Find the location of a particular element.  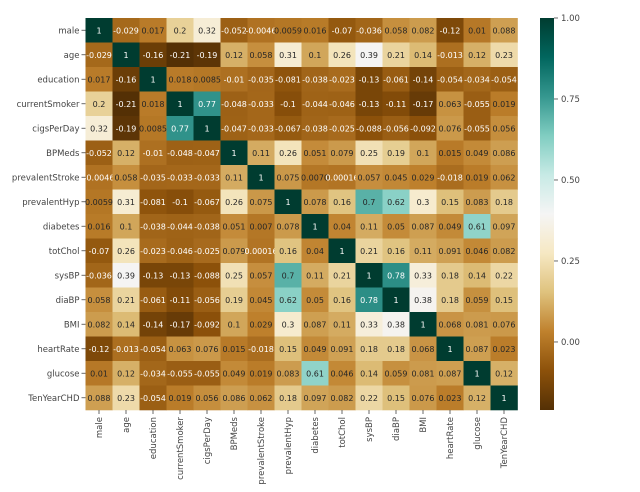

cell-value-label: -0.048 is located at coordinates (234, 104).